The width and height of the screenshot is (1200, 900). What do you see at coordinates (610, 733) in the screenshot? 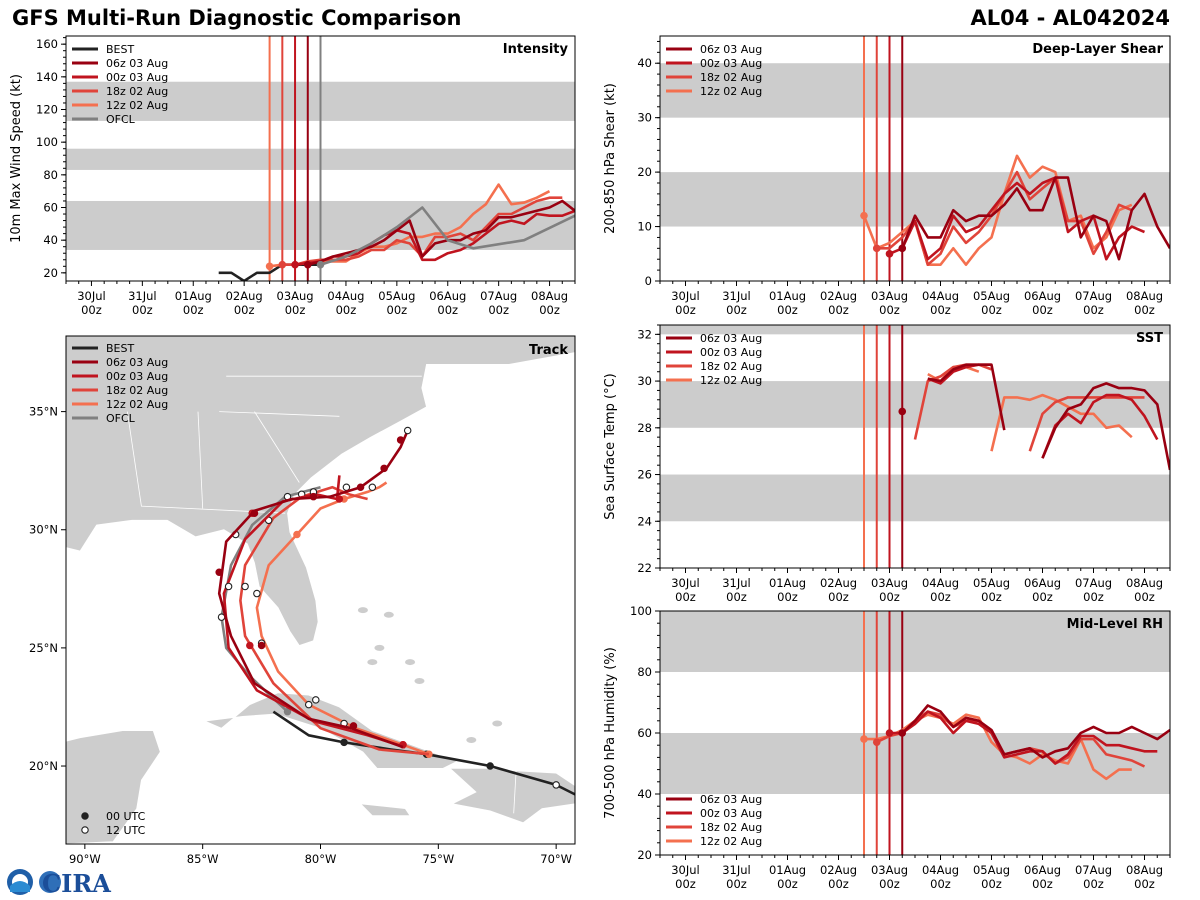
I see `y-axis-label: 700-500 hPa Humidity (%)` at bounding box center [610, 733].